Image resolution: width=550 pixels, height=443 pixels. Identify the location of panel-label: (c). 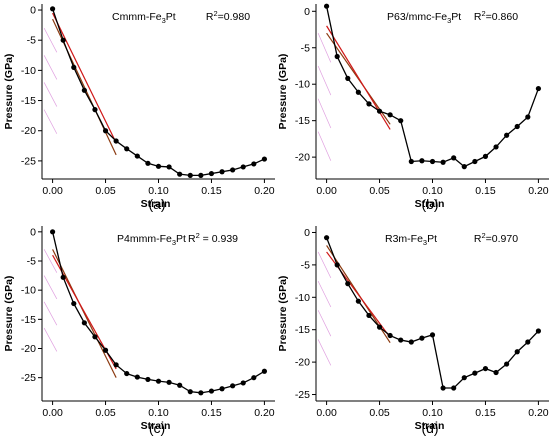
(157, 428).